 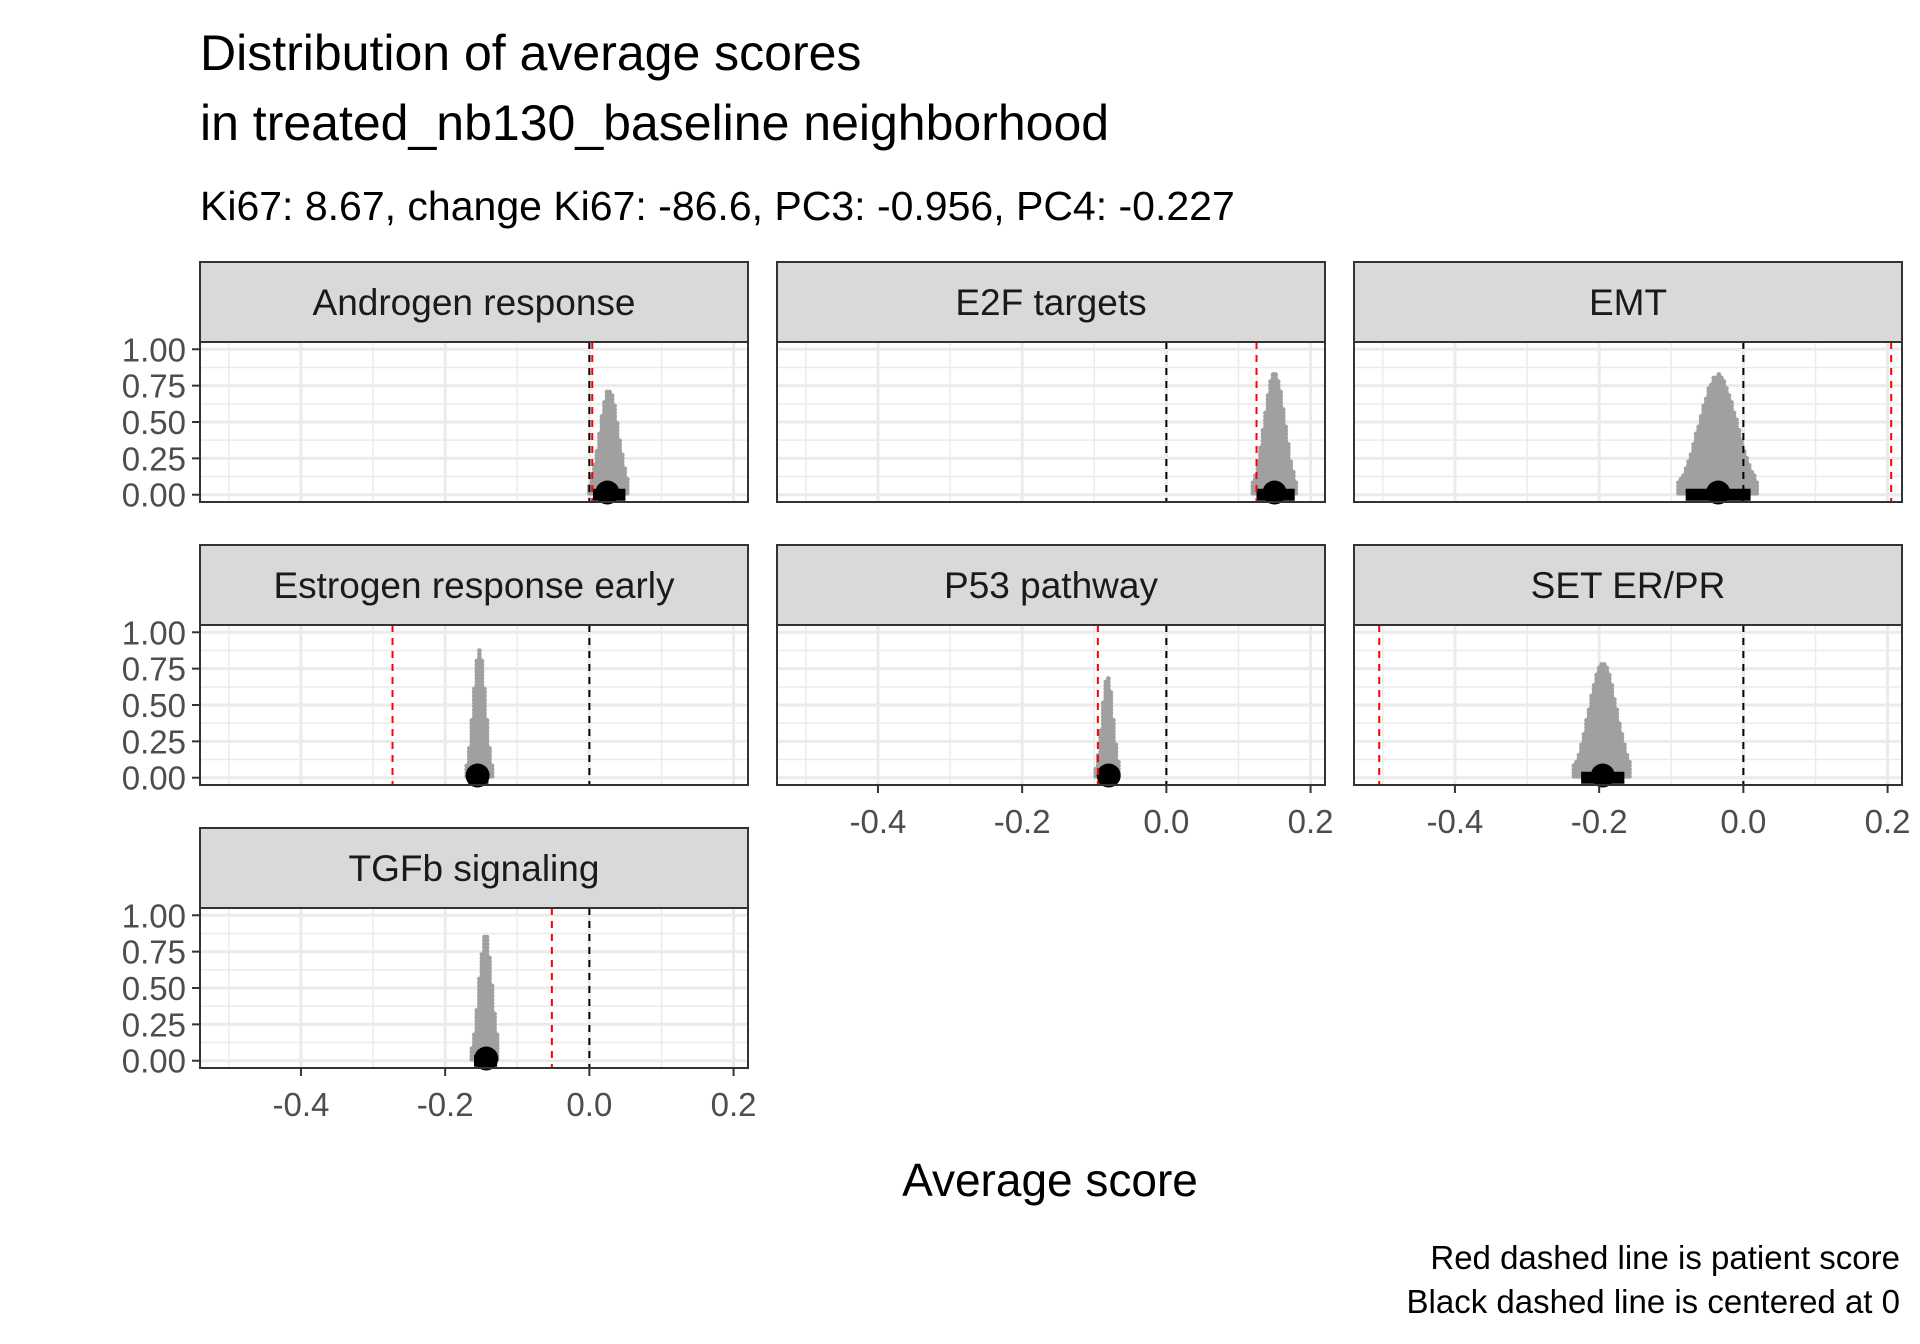 I want to click on facet-strip-label: Estrogen response early, so click(x=474, y=585).